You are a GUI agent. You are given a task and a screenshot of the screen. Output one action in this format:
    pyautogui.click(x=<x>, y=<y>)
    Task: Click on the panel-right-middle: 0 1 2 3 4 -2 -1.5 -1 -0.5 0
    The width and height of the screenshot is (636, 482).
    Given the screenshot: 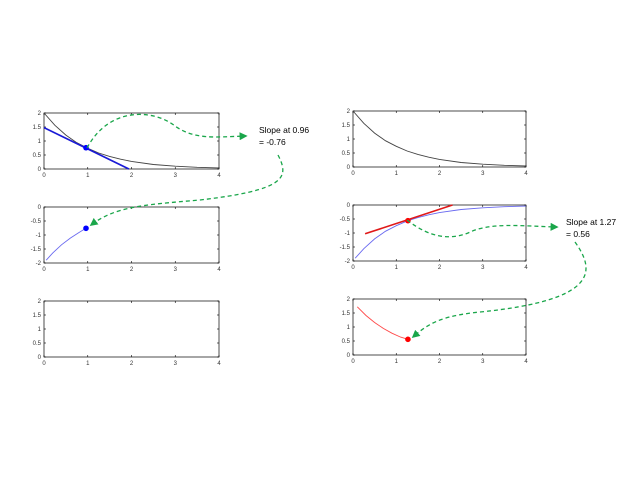 What is the action you would take?
    pyautogui.click(x=434, y=237)
    